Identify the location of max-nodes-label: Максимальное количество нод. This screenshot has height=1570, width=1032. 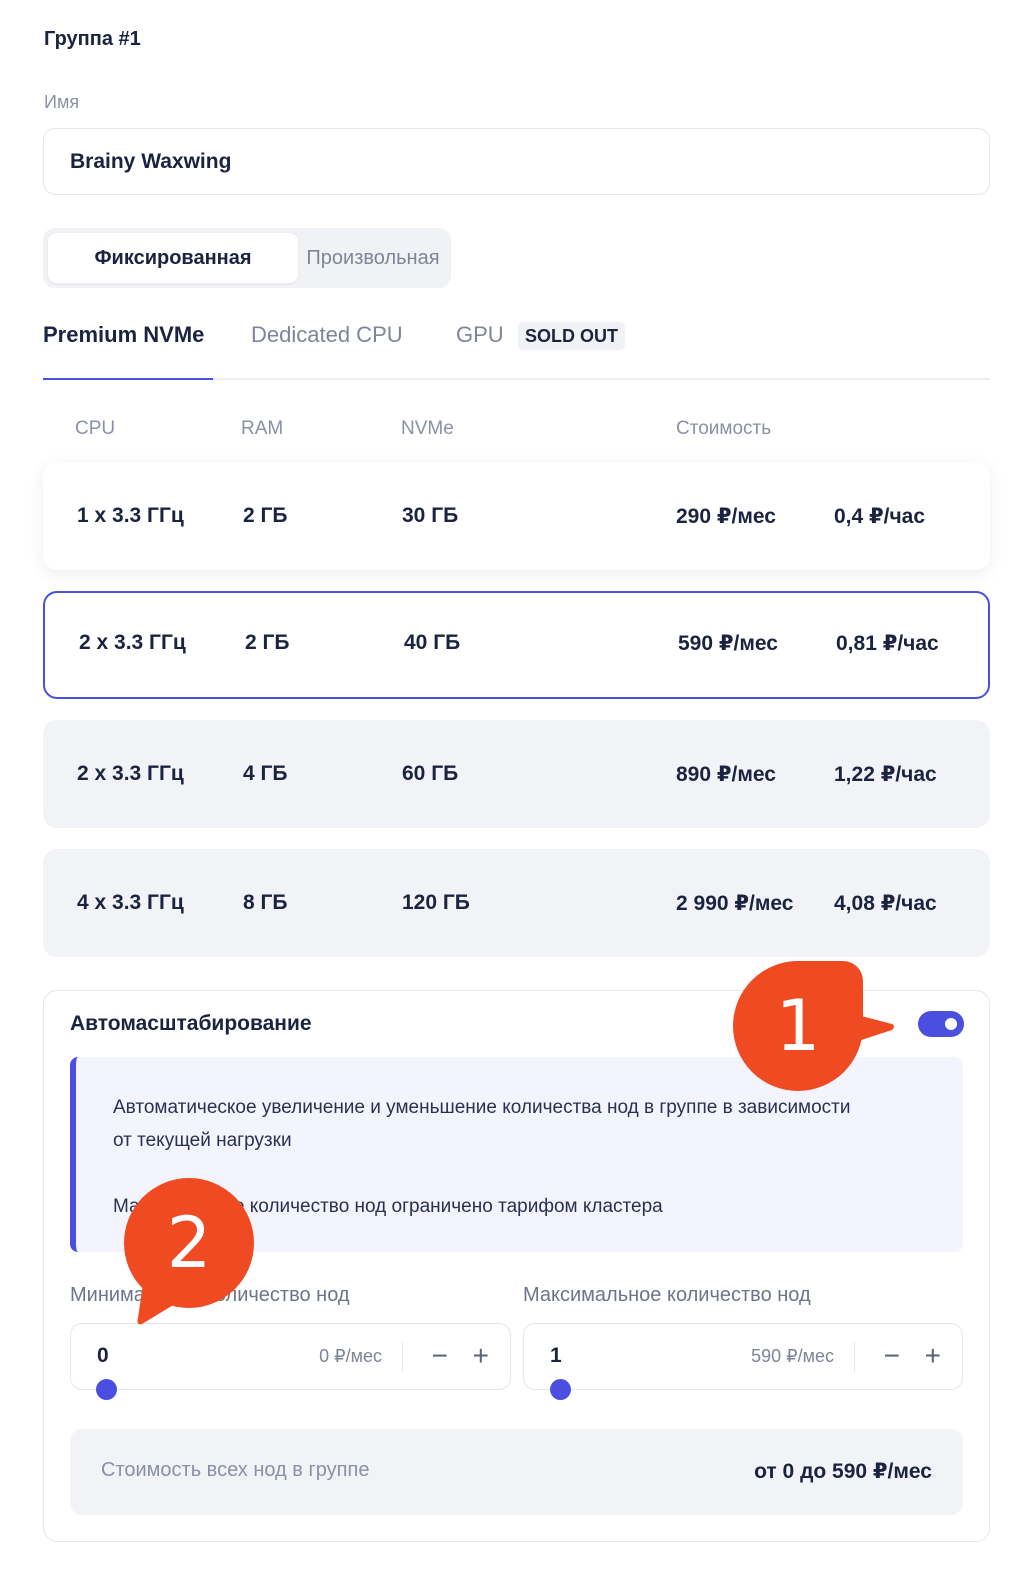
(667, 1295).